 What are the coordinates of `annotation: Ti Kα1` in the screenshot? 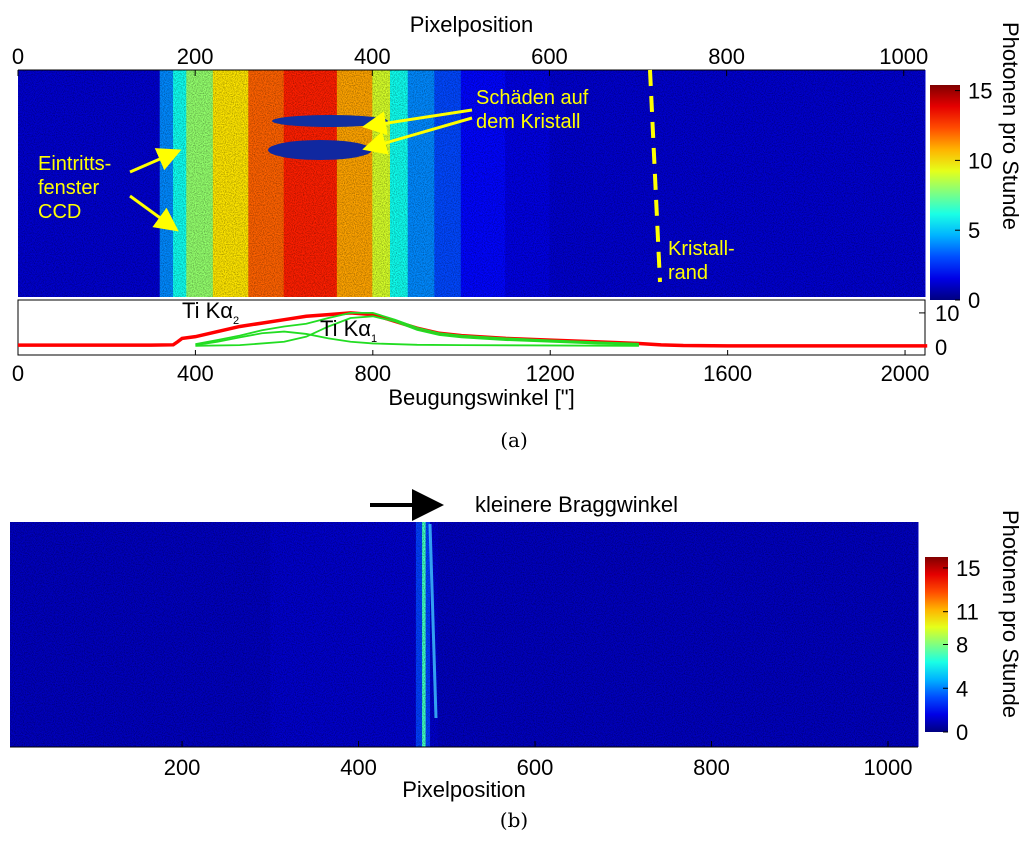 It's located at (348, 330).